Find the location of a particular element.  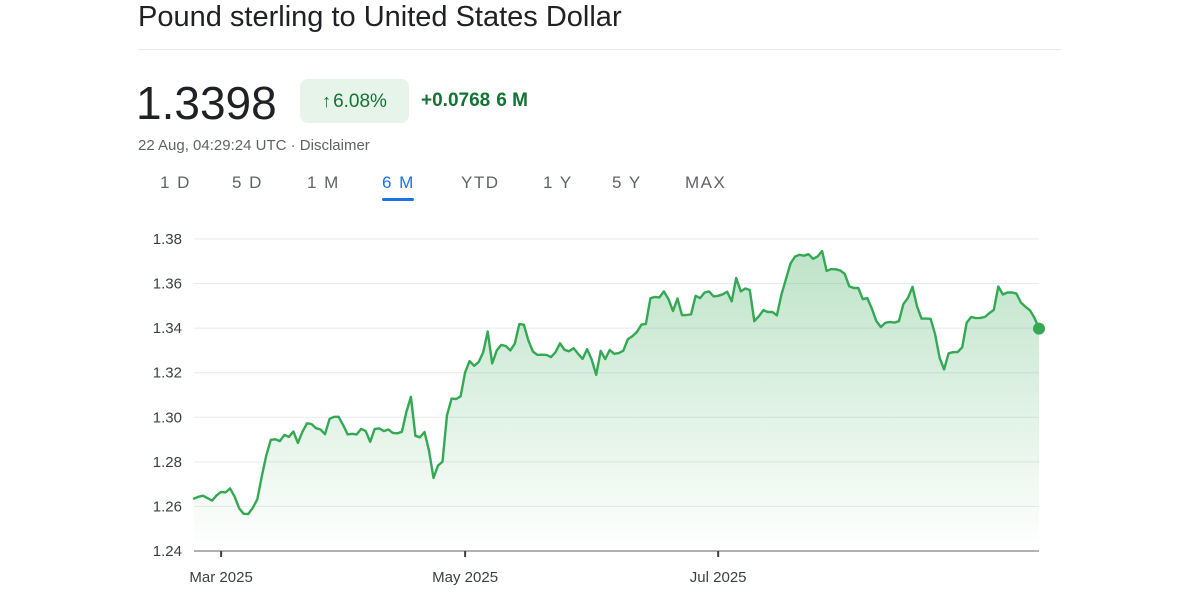

change-percent-badge: ↑ 6.08% is located at coordinates (354, 101).